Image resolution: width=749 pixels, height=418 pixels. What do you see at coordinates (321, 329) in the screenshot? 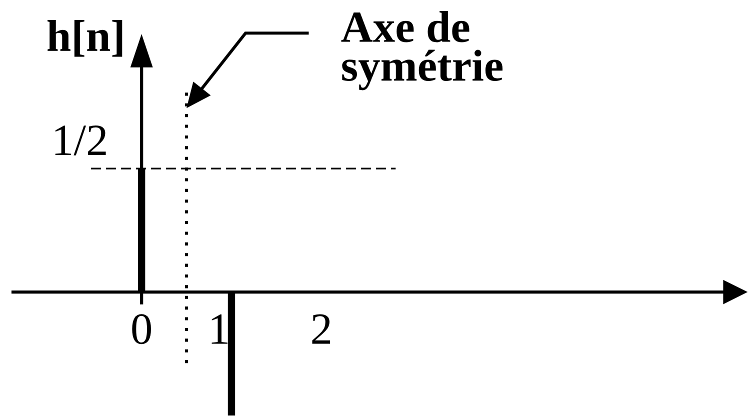
I see `x-tick-label: 2` at bounding box center [321, 329].